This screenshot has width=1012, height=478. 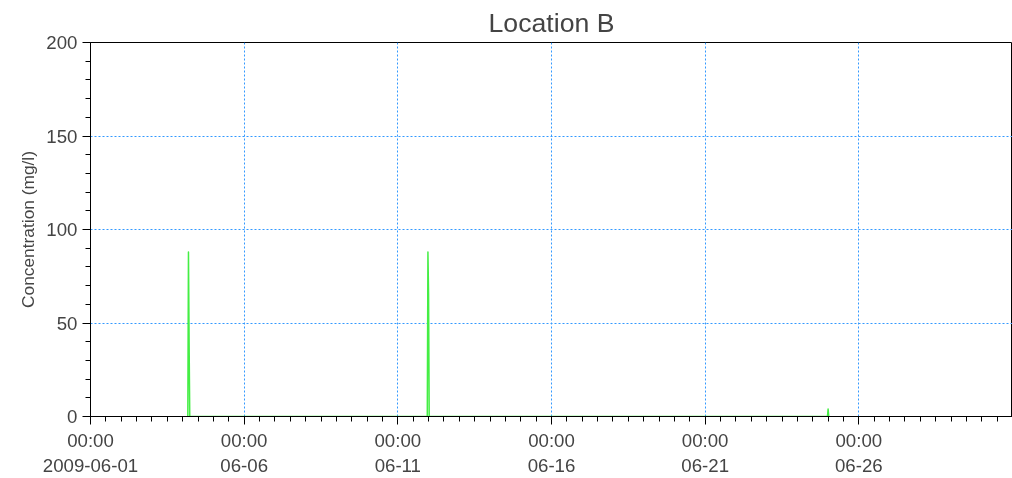 I want to click on x-tick-label: 00:00 06-21, so click(x=705, y=452).